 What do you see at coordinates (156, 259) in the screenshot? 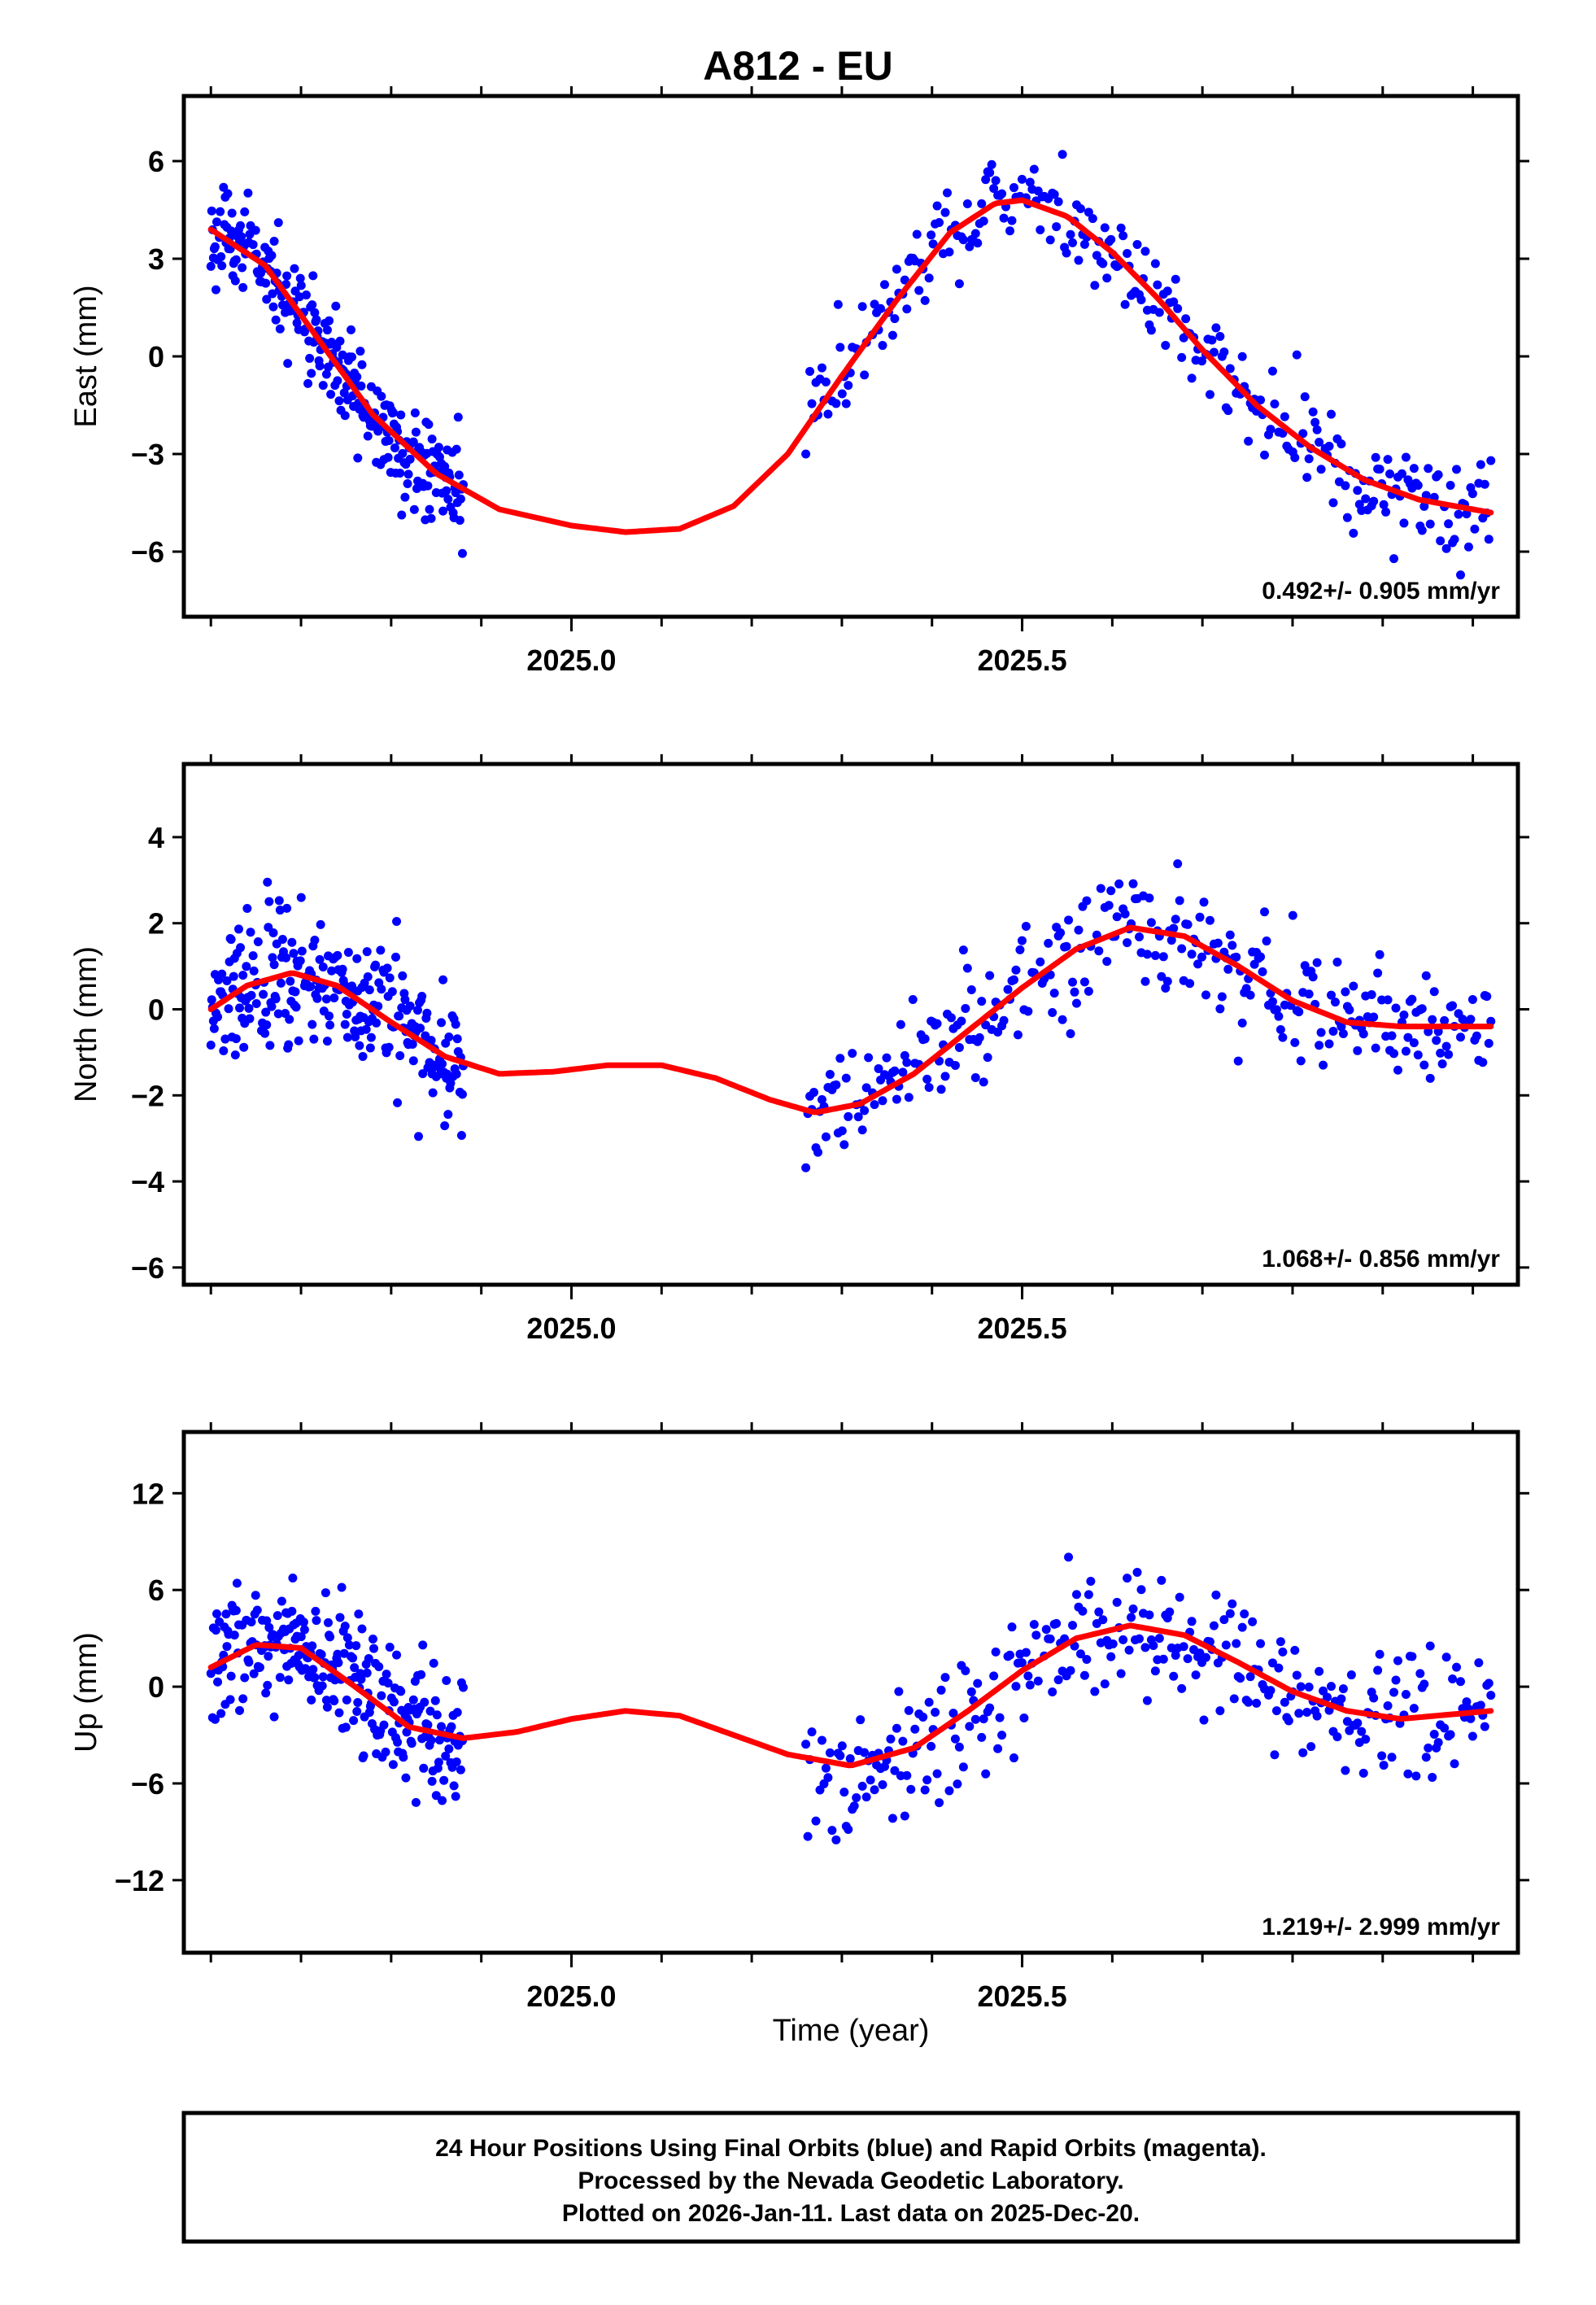
I see `y-tick-label: 3` at bounding box center [156, 259].